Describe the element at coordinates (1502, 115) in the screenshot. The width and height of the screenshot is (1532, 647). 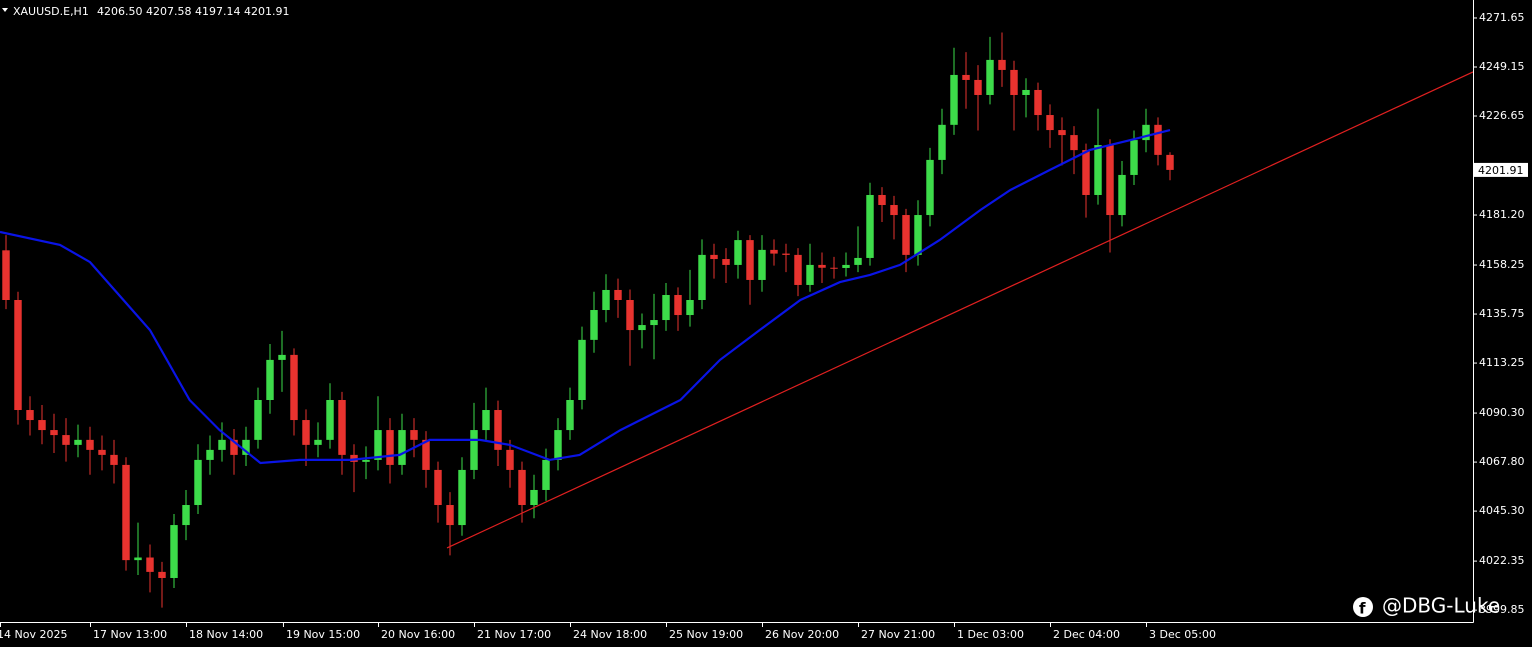
I see `y-tick-label: 4226.65` at that location.